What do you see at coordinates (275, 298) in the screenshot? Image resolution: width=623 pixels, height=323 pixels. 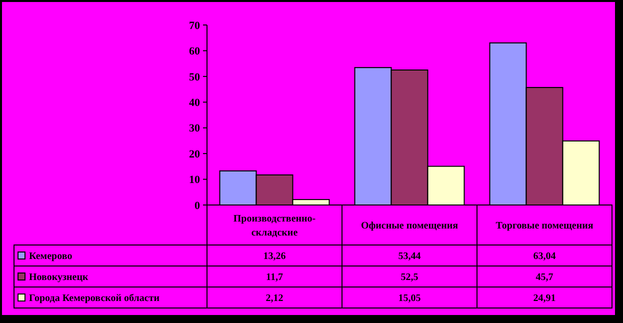 I see `data-label: 2,12` at bounding box center [275, 298].